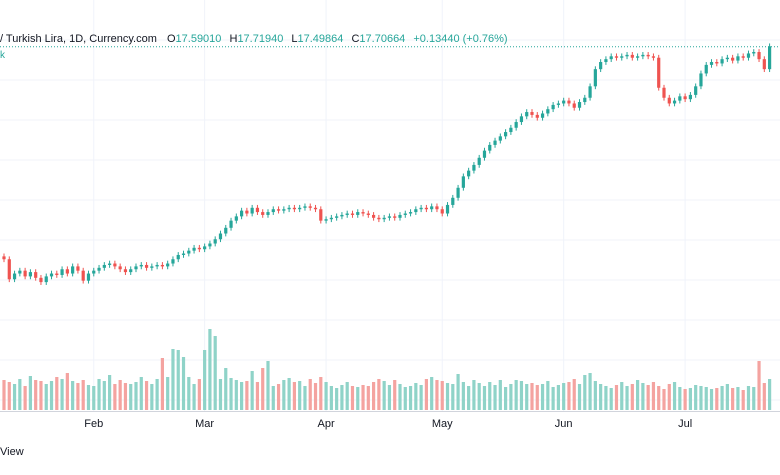 The height and width of the screenshot is (475, 780). I want to click on month-label: Jun, so click(563, 424).